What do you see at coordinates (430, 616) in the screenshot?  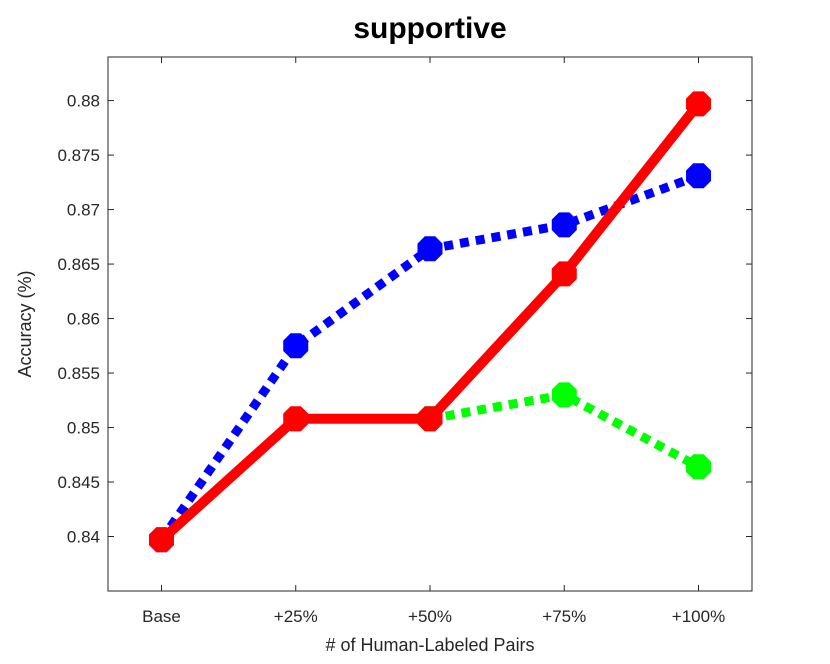 I see `x-tick-label: +50%` at bounding box center [430, 616].